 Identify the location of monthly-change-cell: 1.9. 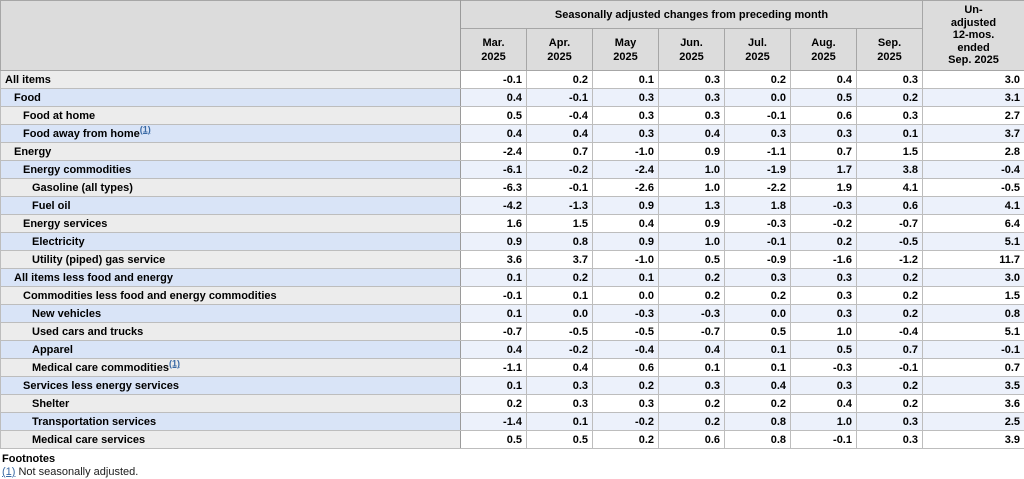
(824, 188).